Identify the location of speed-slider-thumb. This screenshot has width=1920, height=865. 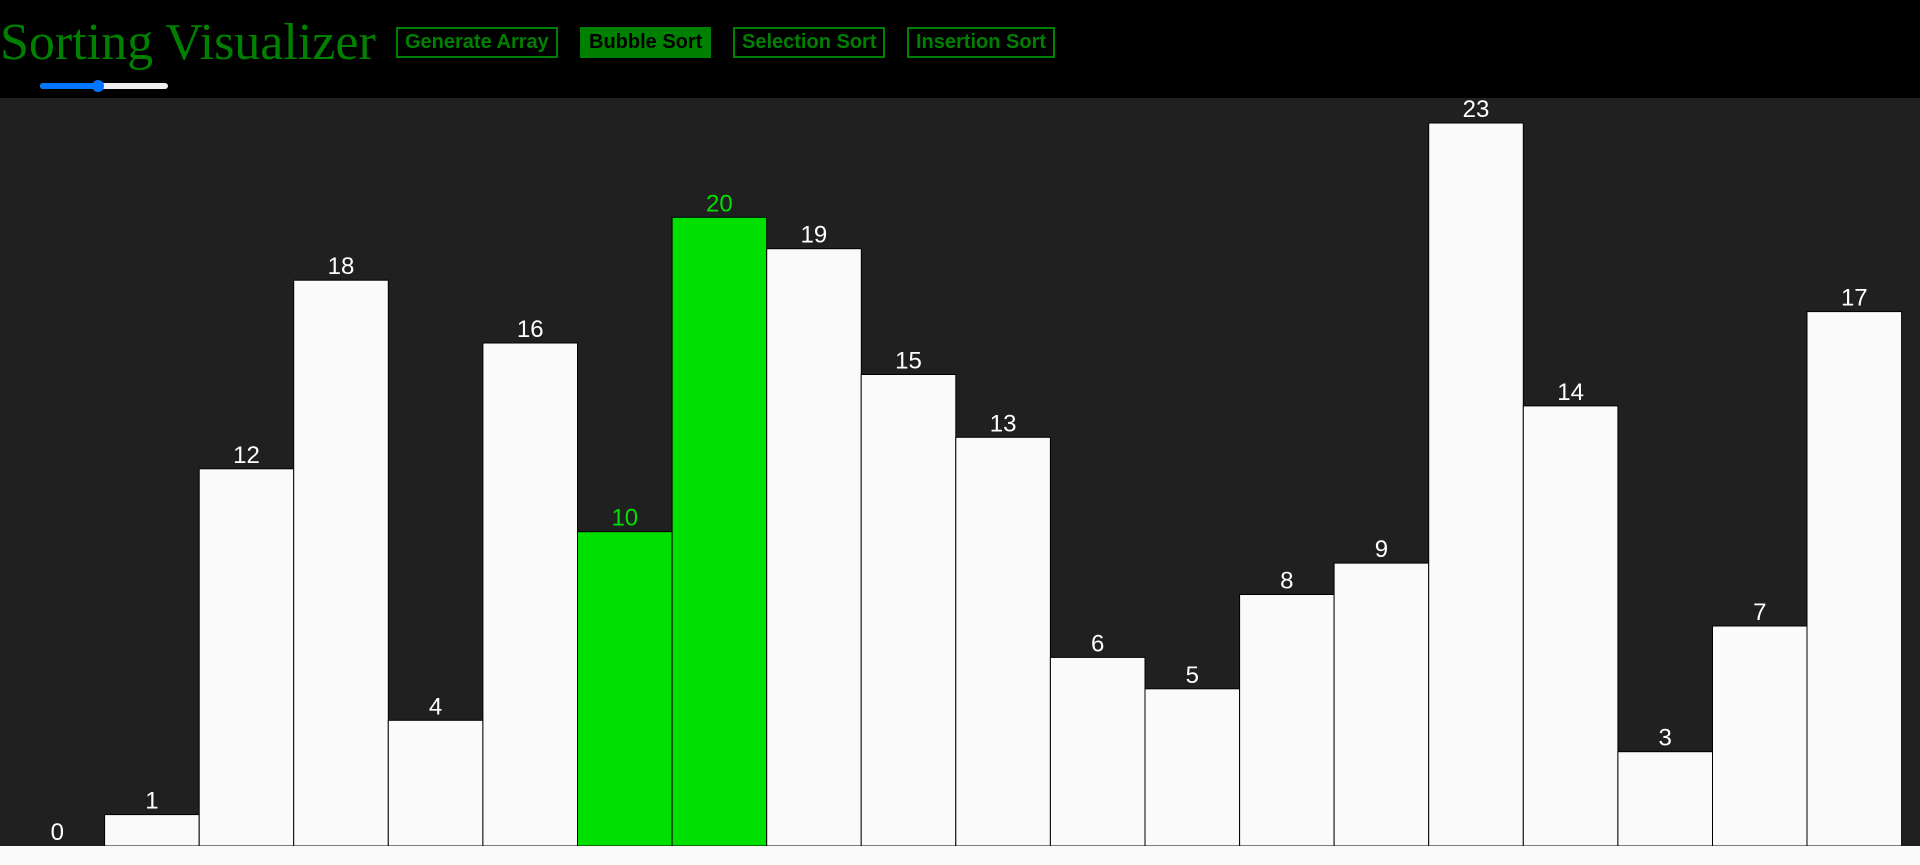
(98, 86).